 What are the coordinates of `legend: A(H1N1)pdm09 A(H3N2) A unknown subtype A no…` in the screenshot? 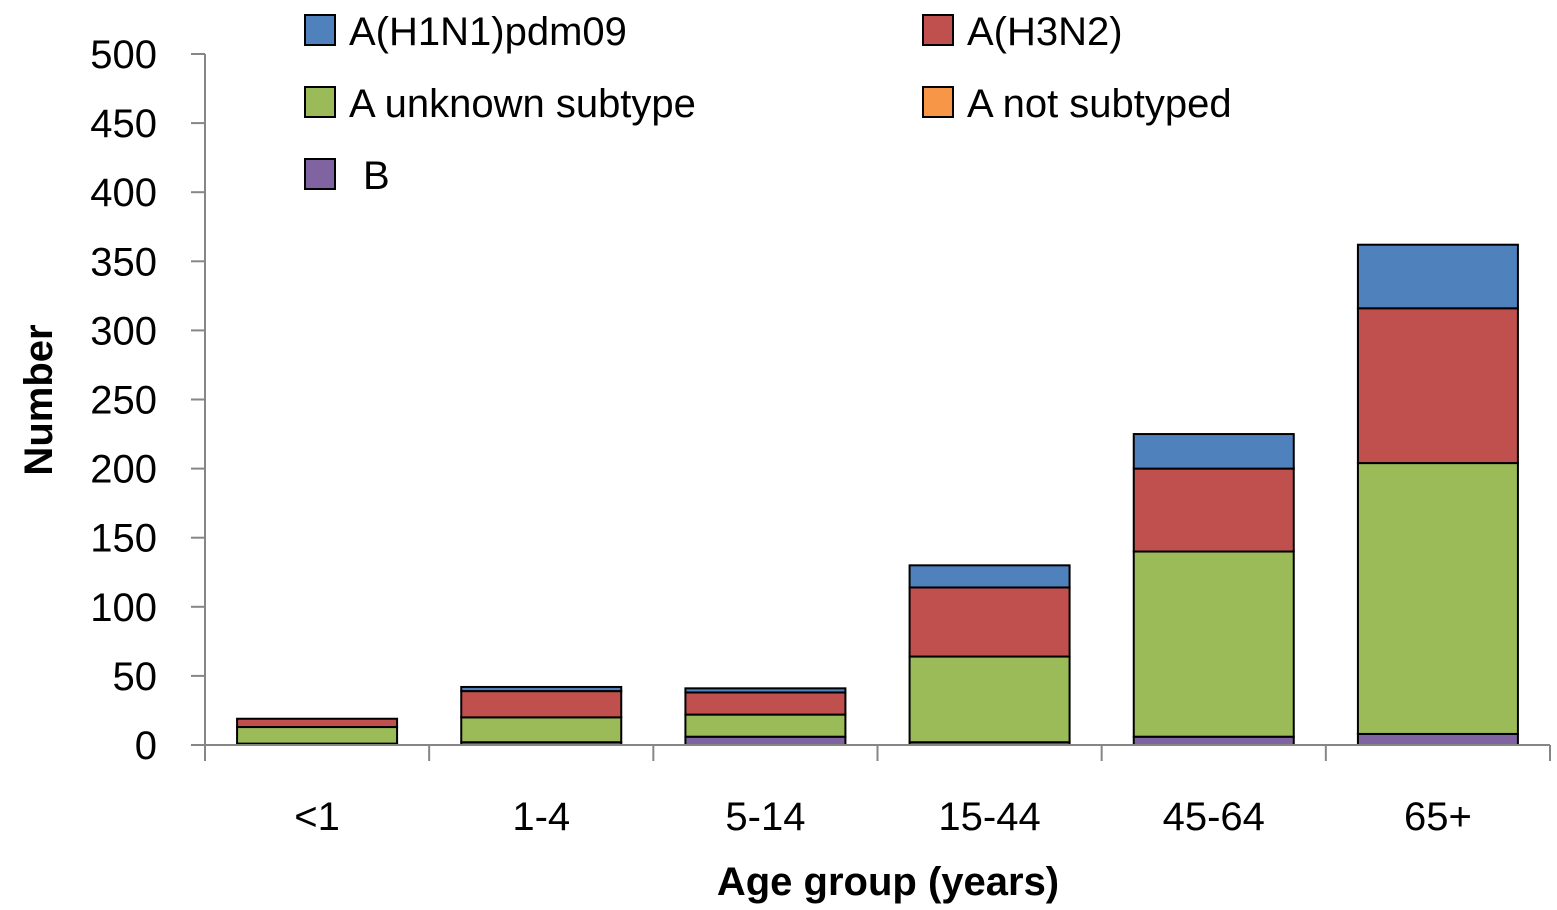 It's located at (768, 104).